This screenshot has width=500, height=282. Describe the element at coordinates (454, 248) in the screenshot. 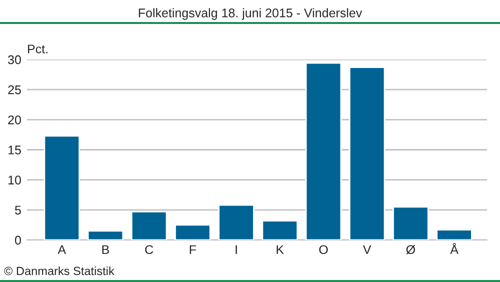

I see `x-tick-label: Å` at that location.